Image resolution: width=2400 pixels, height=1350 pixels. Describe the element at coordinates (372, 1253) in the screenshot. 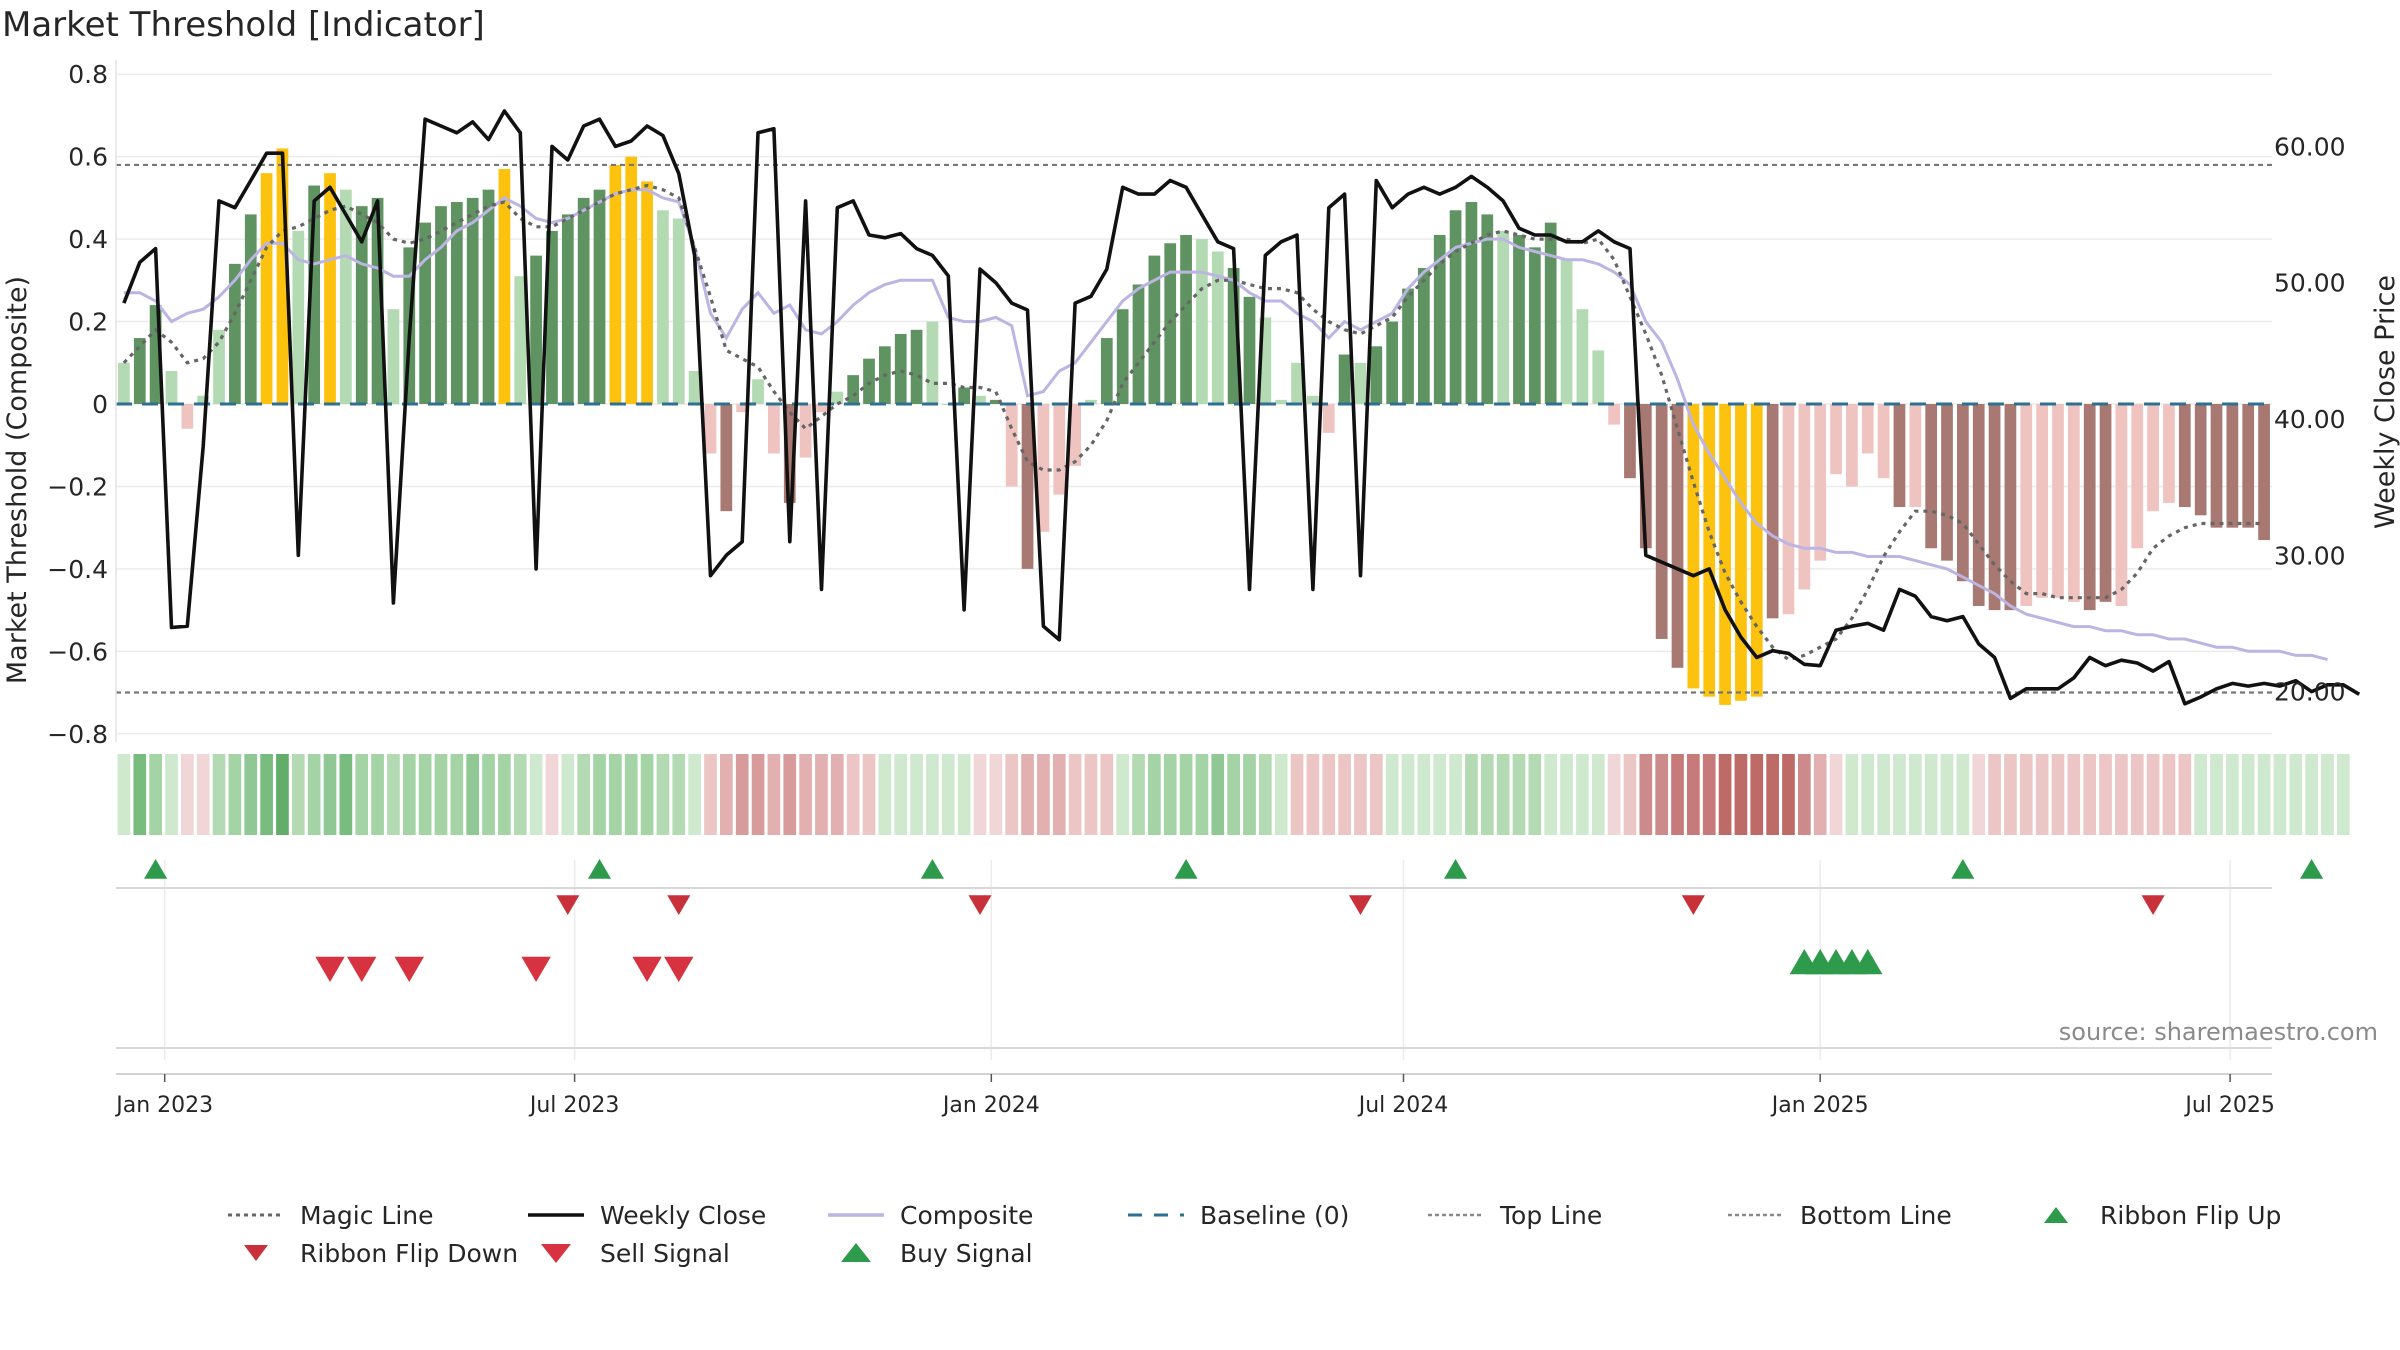

I see `legend-item-ribbon-flip-down: Ribbon Flip Down` at that location.